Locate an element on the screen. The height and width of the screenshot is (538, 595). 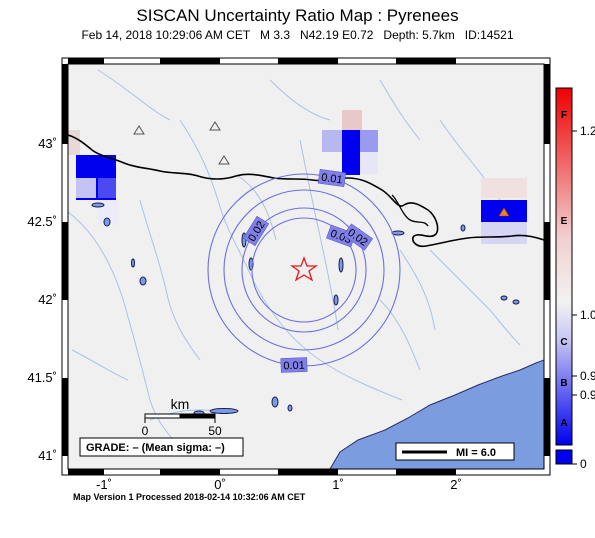
map-title: SISCAN Uncertainty Ratio Map : Pyrenees is located at coordinates (297, 15).